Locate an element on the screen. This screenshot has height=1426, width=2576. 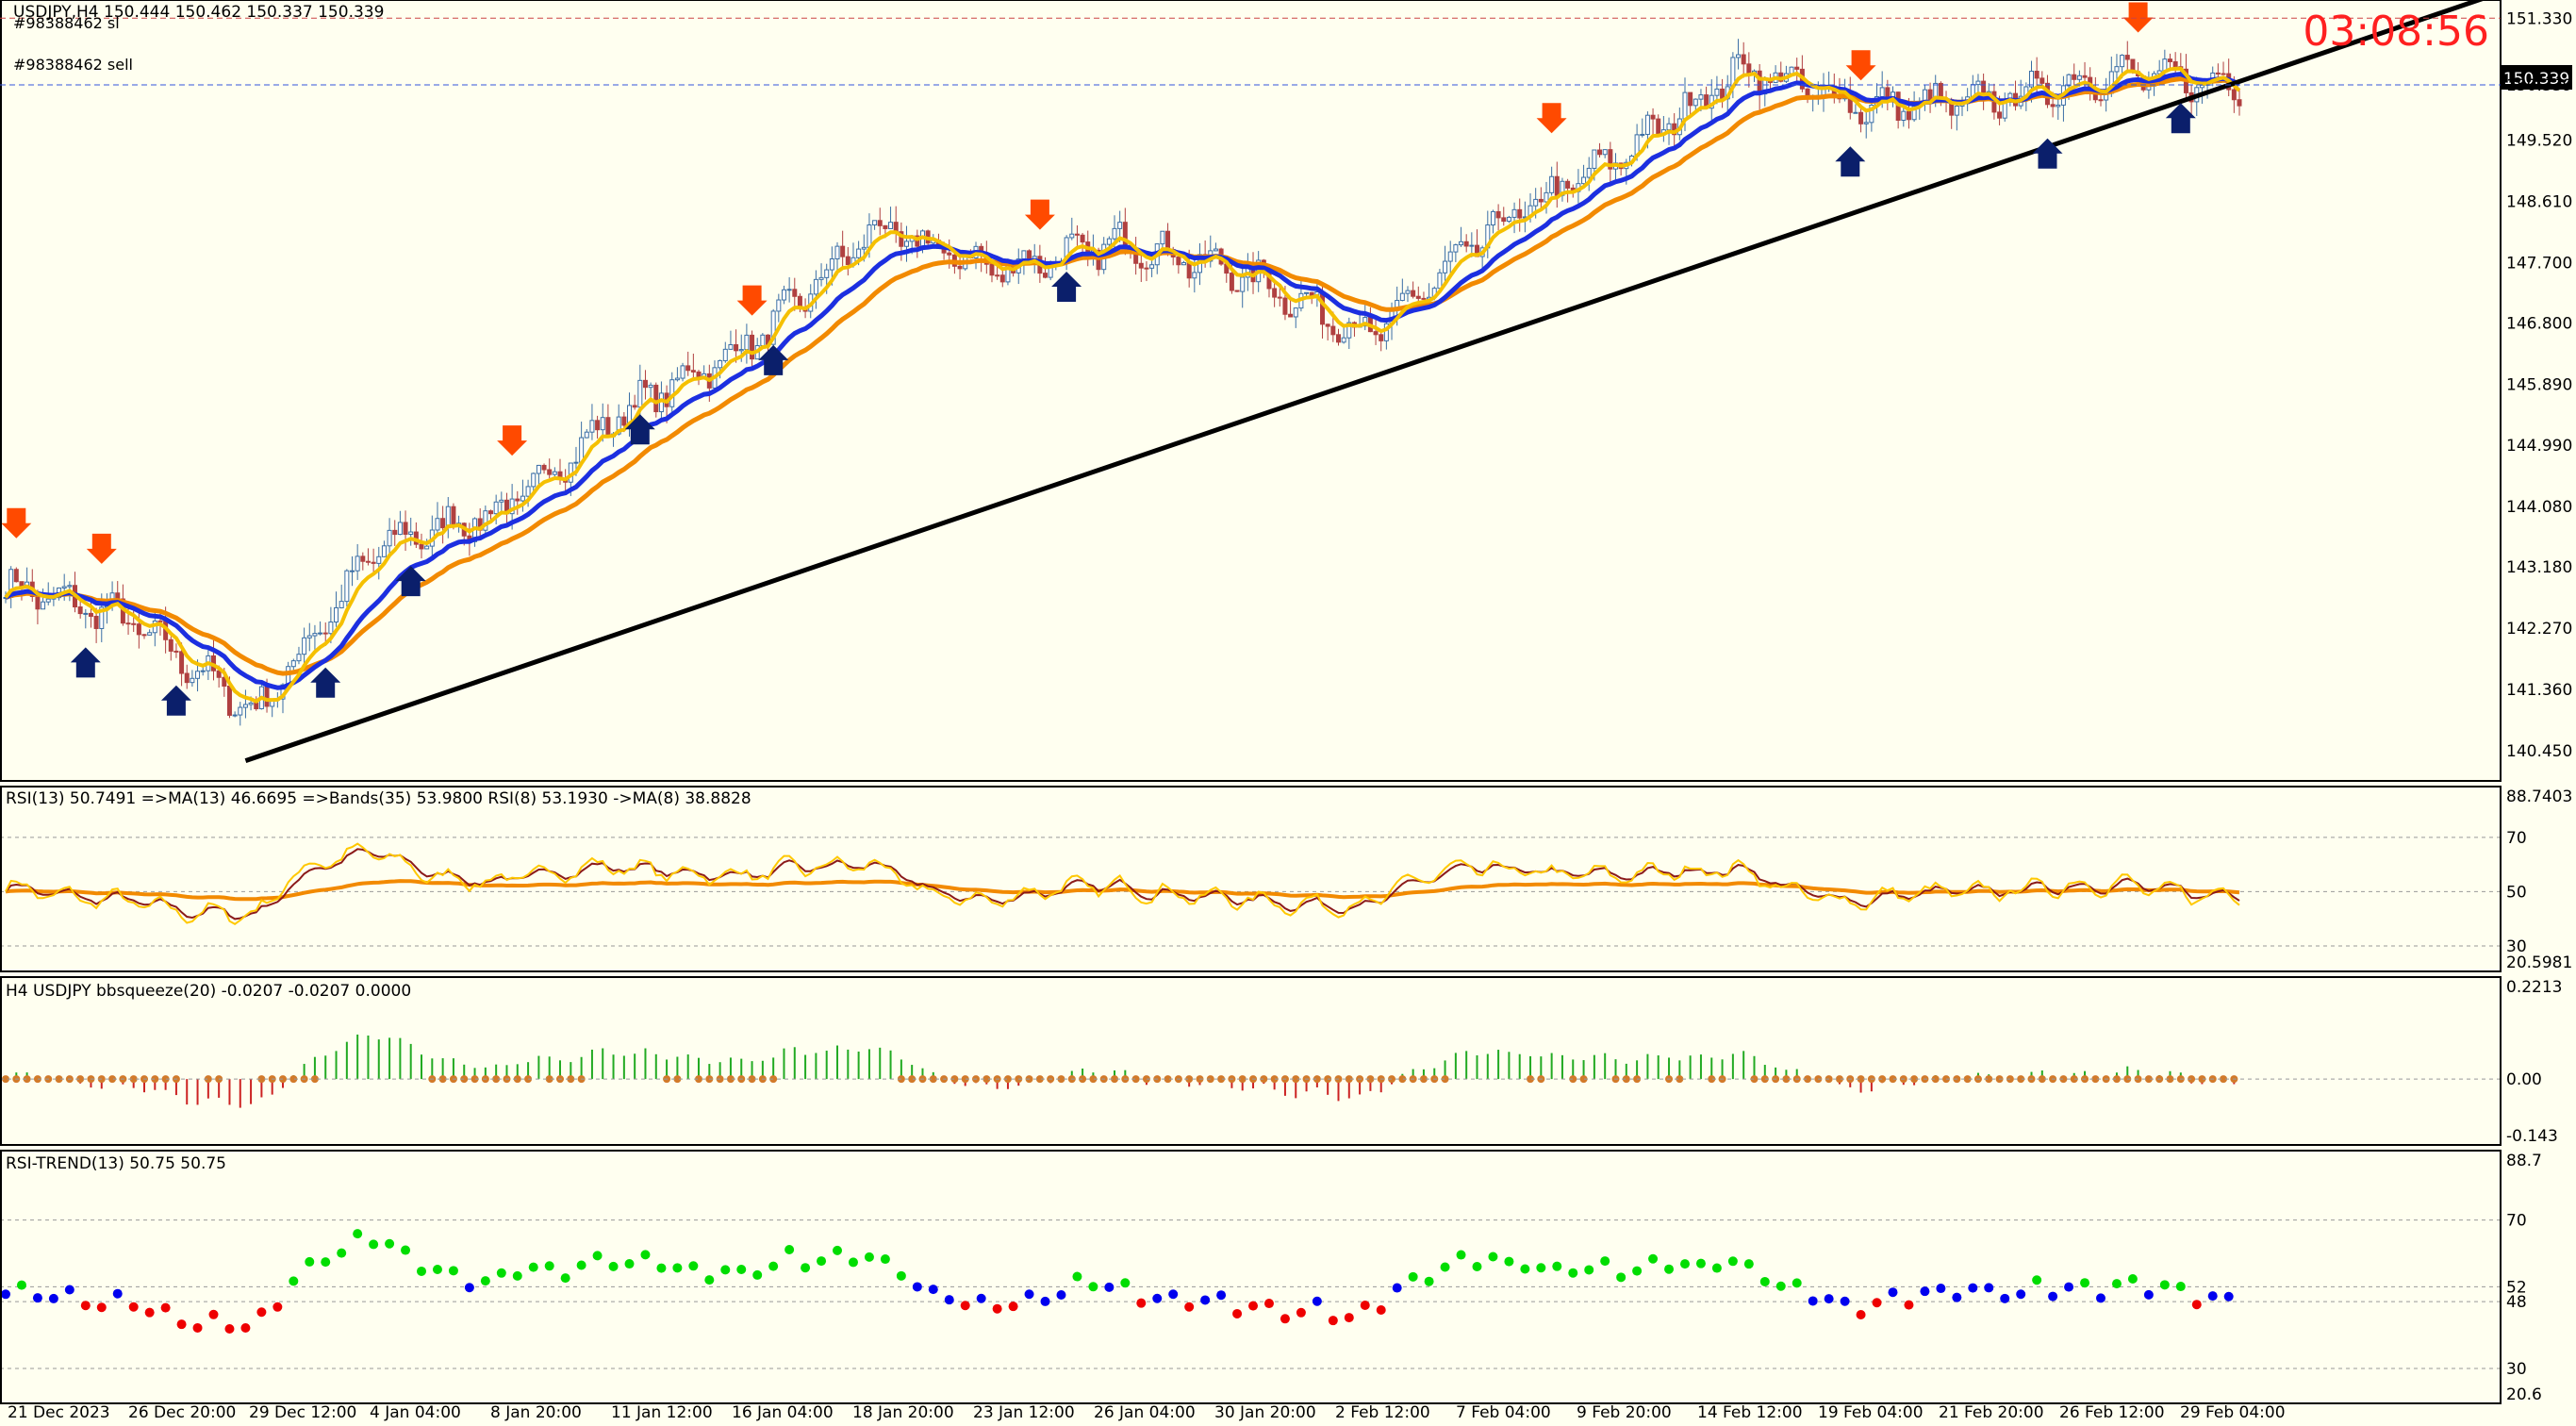
oscillator-tick-label: 52 is located at coordinates (2516, 1287).